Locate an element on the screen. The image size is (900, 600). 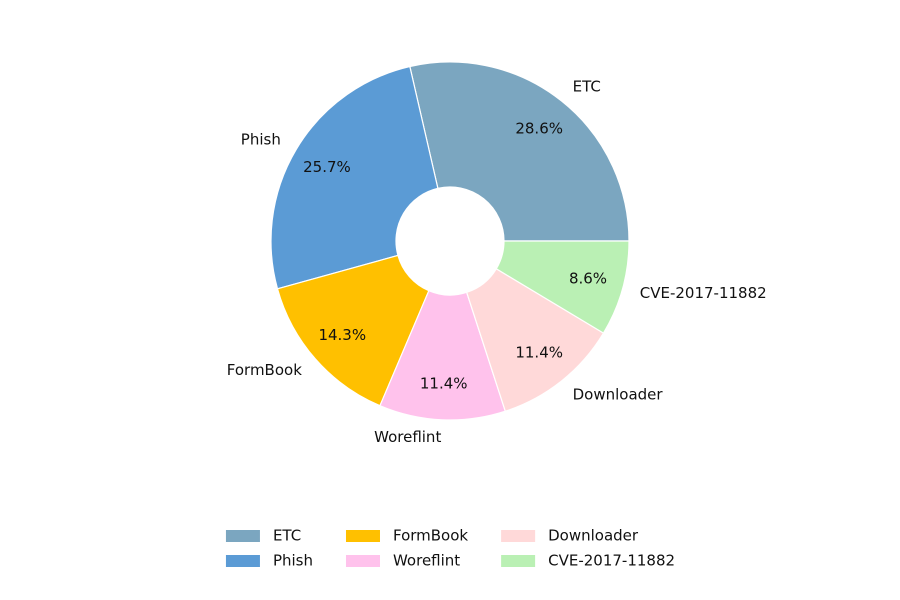
wedge-label: Woreflint is located at coordinates (407, 437).